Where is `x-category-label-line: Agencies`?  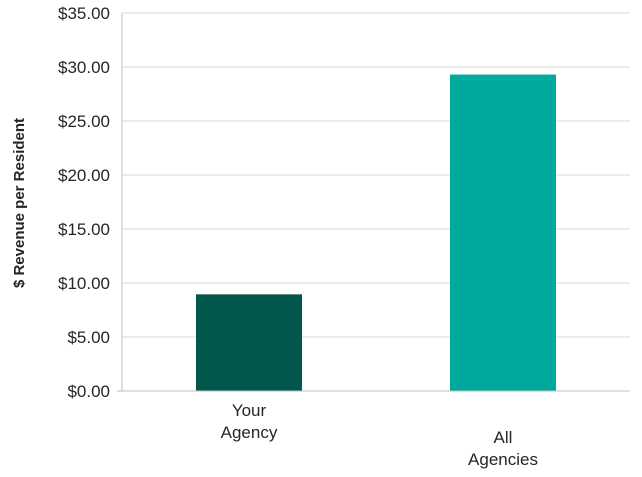
x-category-label-line: Agencies is located at coordinates (503, 459).